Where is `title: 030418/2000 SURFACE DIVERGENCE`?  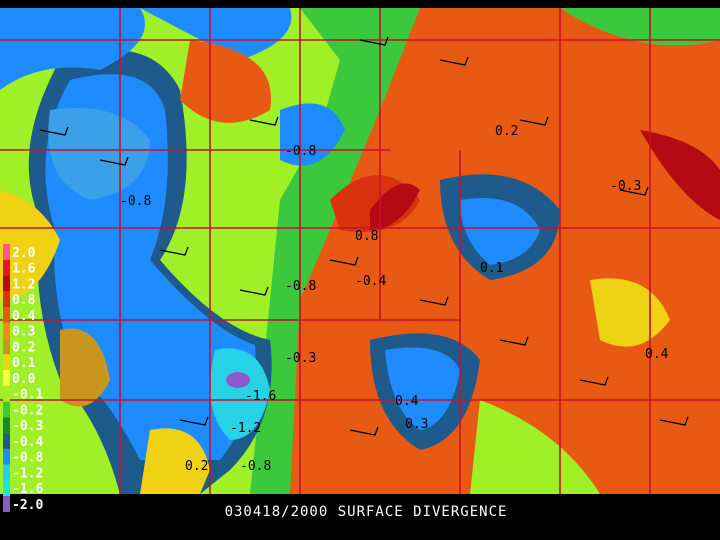 title: 030418/2000 SURFACE DIVERGENCE is located at coordinates (366, 512).